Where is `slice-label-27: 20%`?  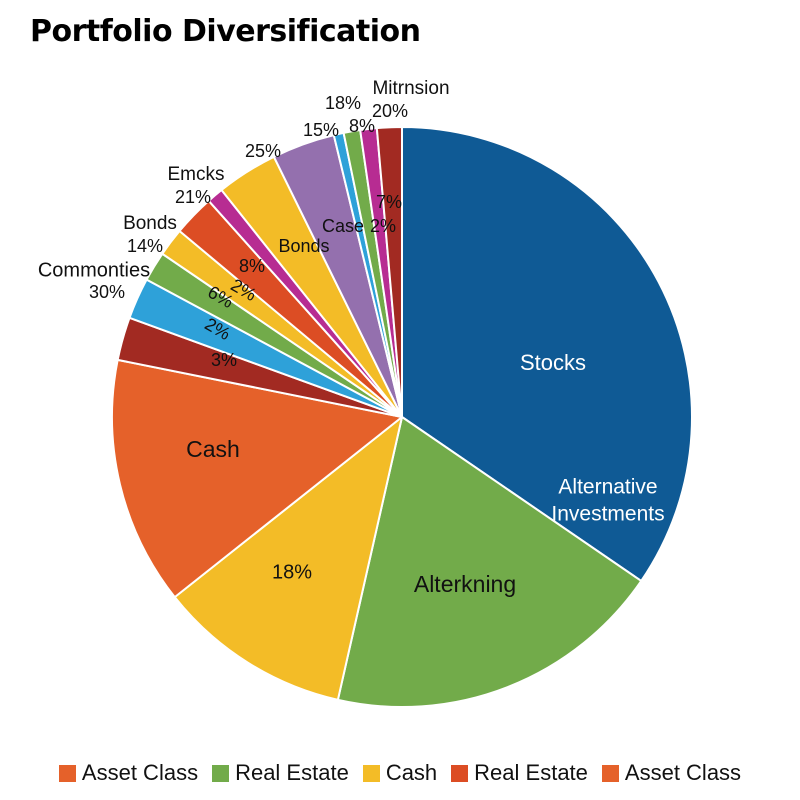
slice-label-27: 20% is located at coordinates (390, 111).